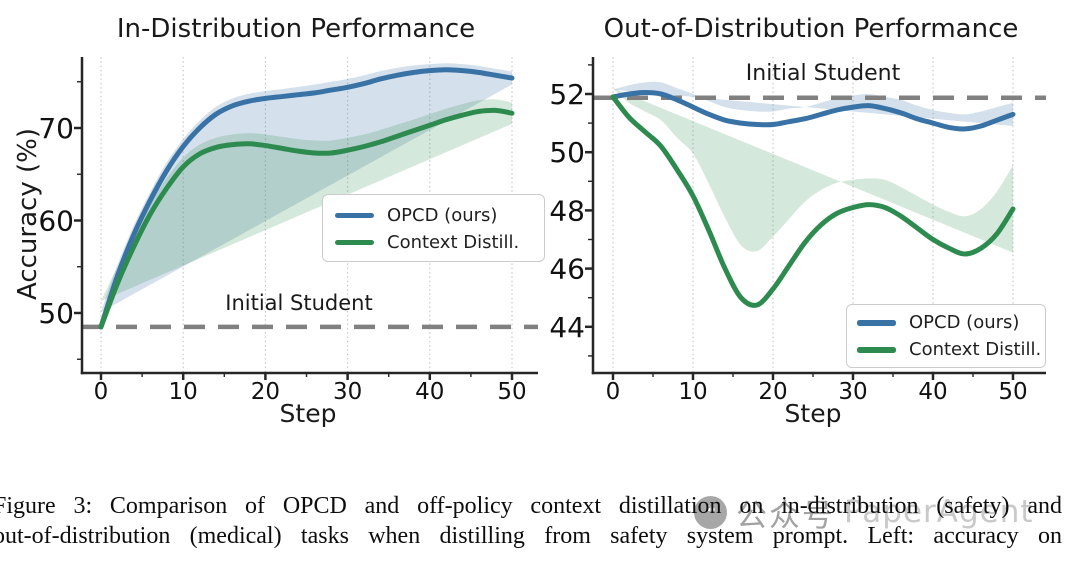  Describe the element at coordinates (823, 73) in the screenshot. I see `right-initial-student-label: Initial Student` at that location.